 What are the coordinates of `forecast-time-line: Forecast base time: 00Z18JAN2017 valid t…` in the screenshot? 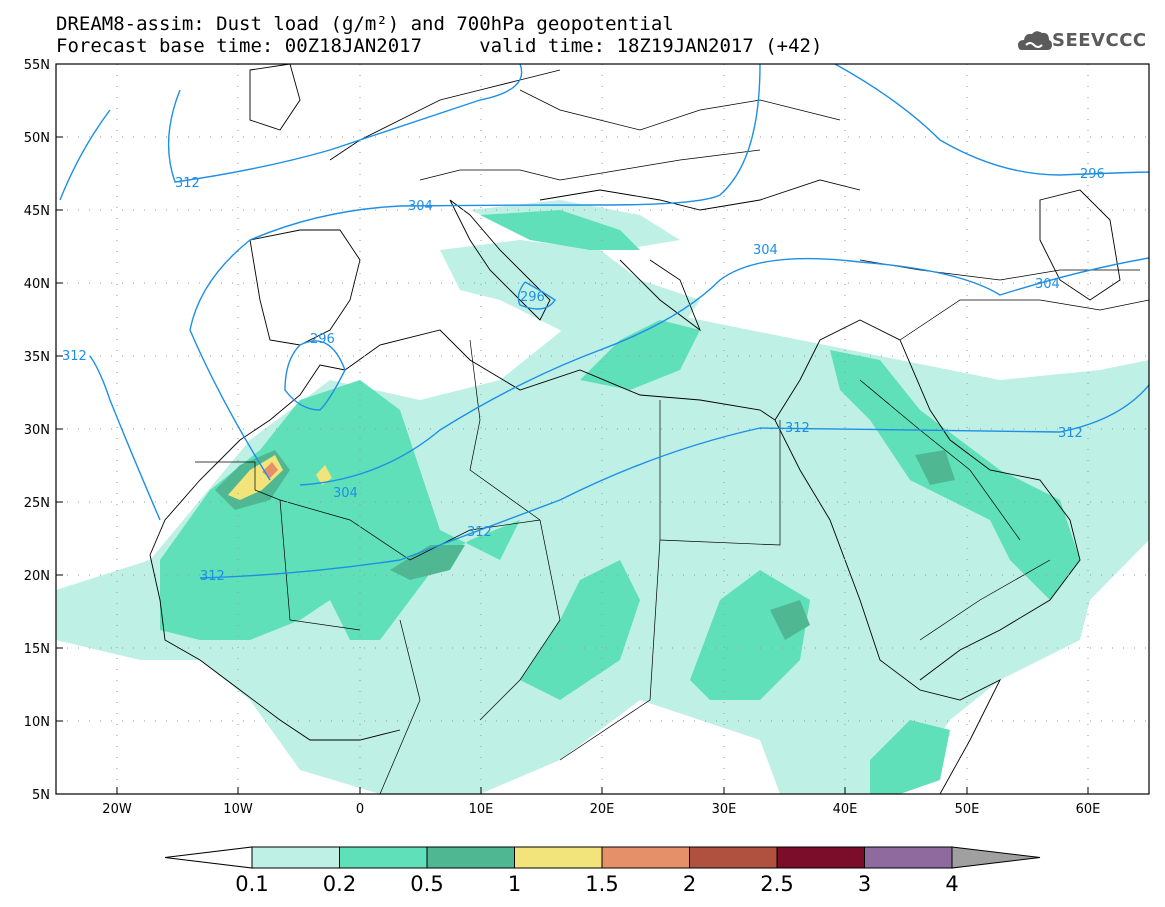 It's located at (439, 46).